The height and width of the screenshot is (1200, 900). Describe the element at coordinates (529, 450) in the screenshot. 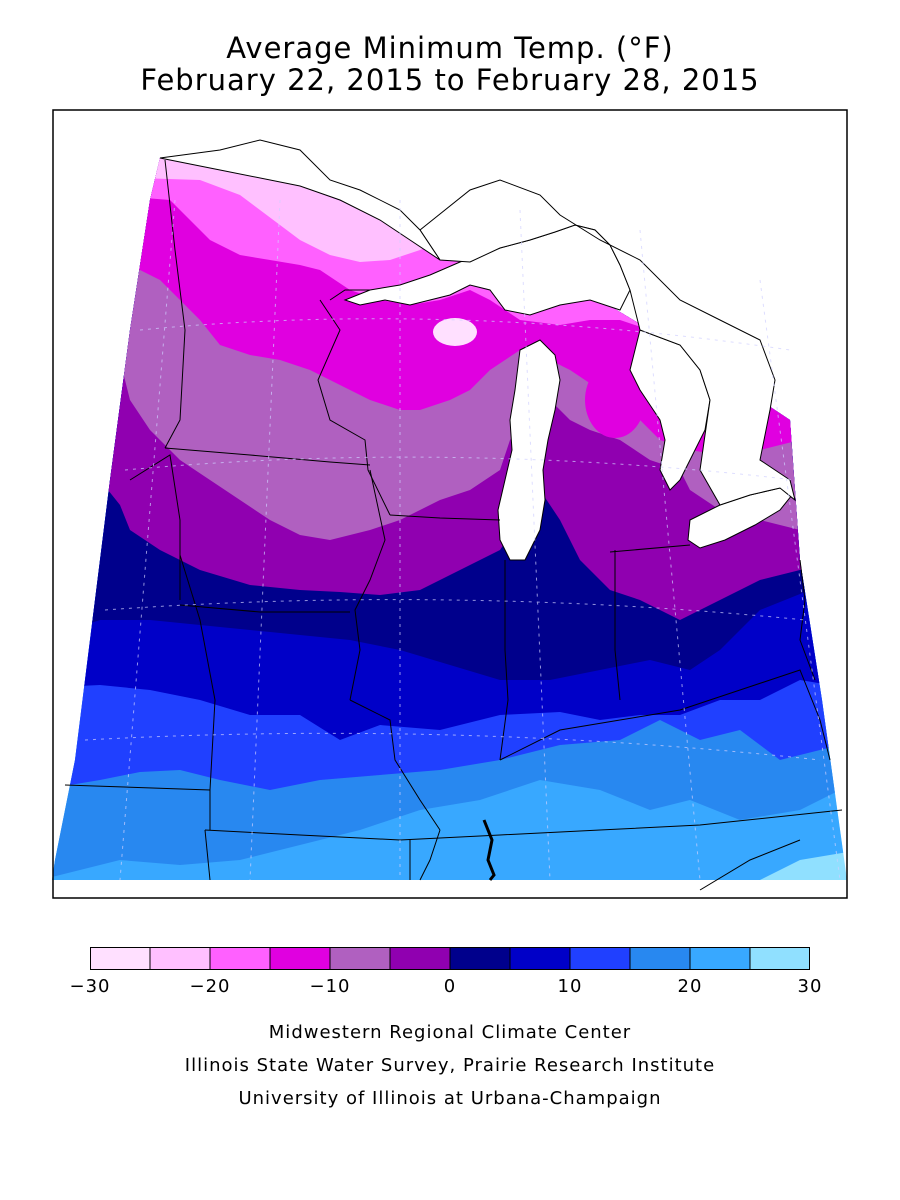

I see `lake-michigan` at that location.